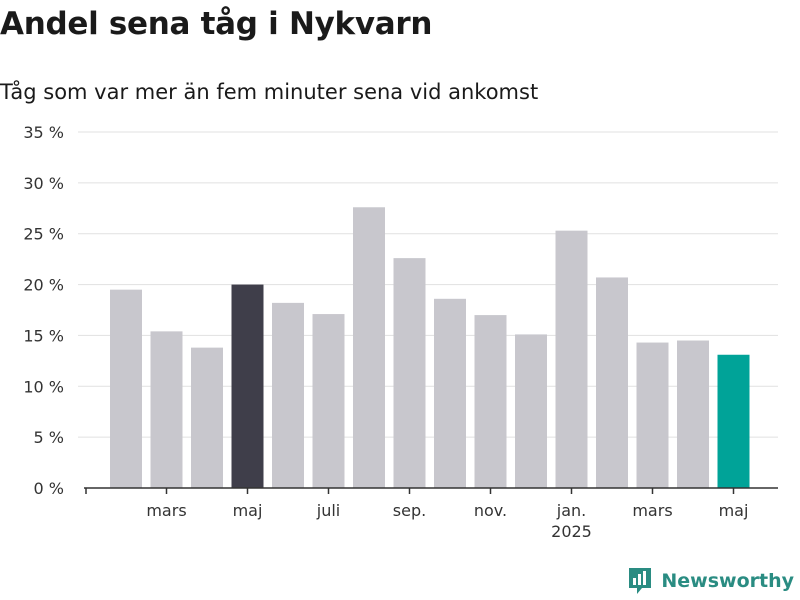  What do you see at coordinates (43, 386) in the screenshot?
I see `y-tick-label: 10 %` at bounding box center [43, 386].